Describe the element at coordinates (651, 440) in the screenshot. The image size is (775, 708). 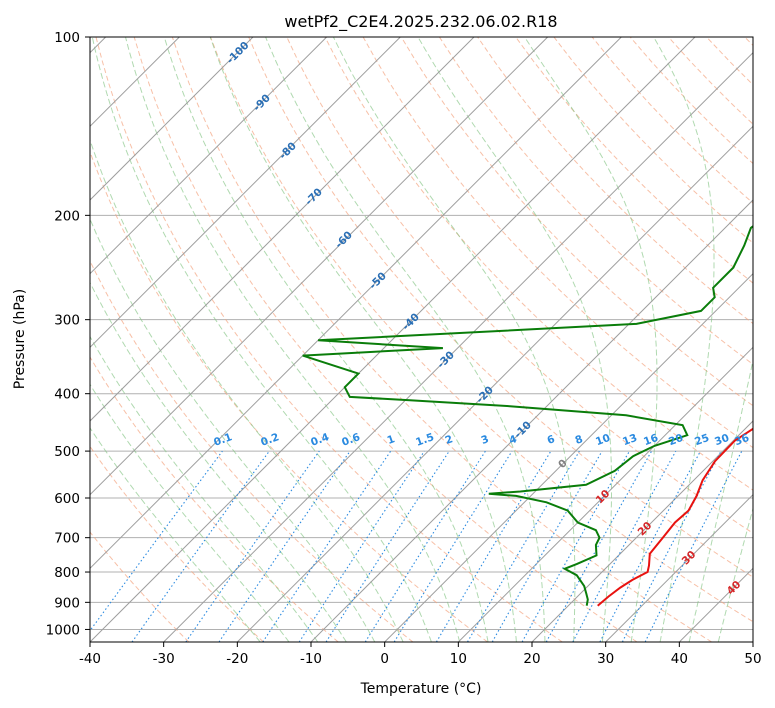
I see `mixing-ratio-label: 16` at that location.